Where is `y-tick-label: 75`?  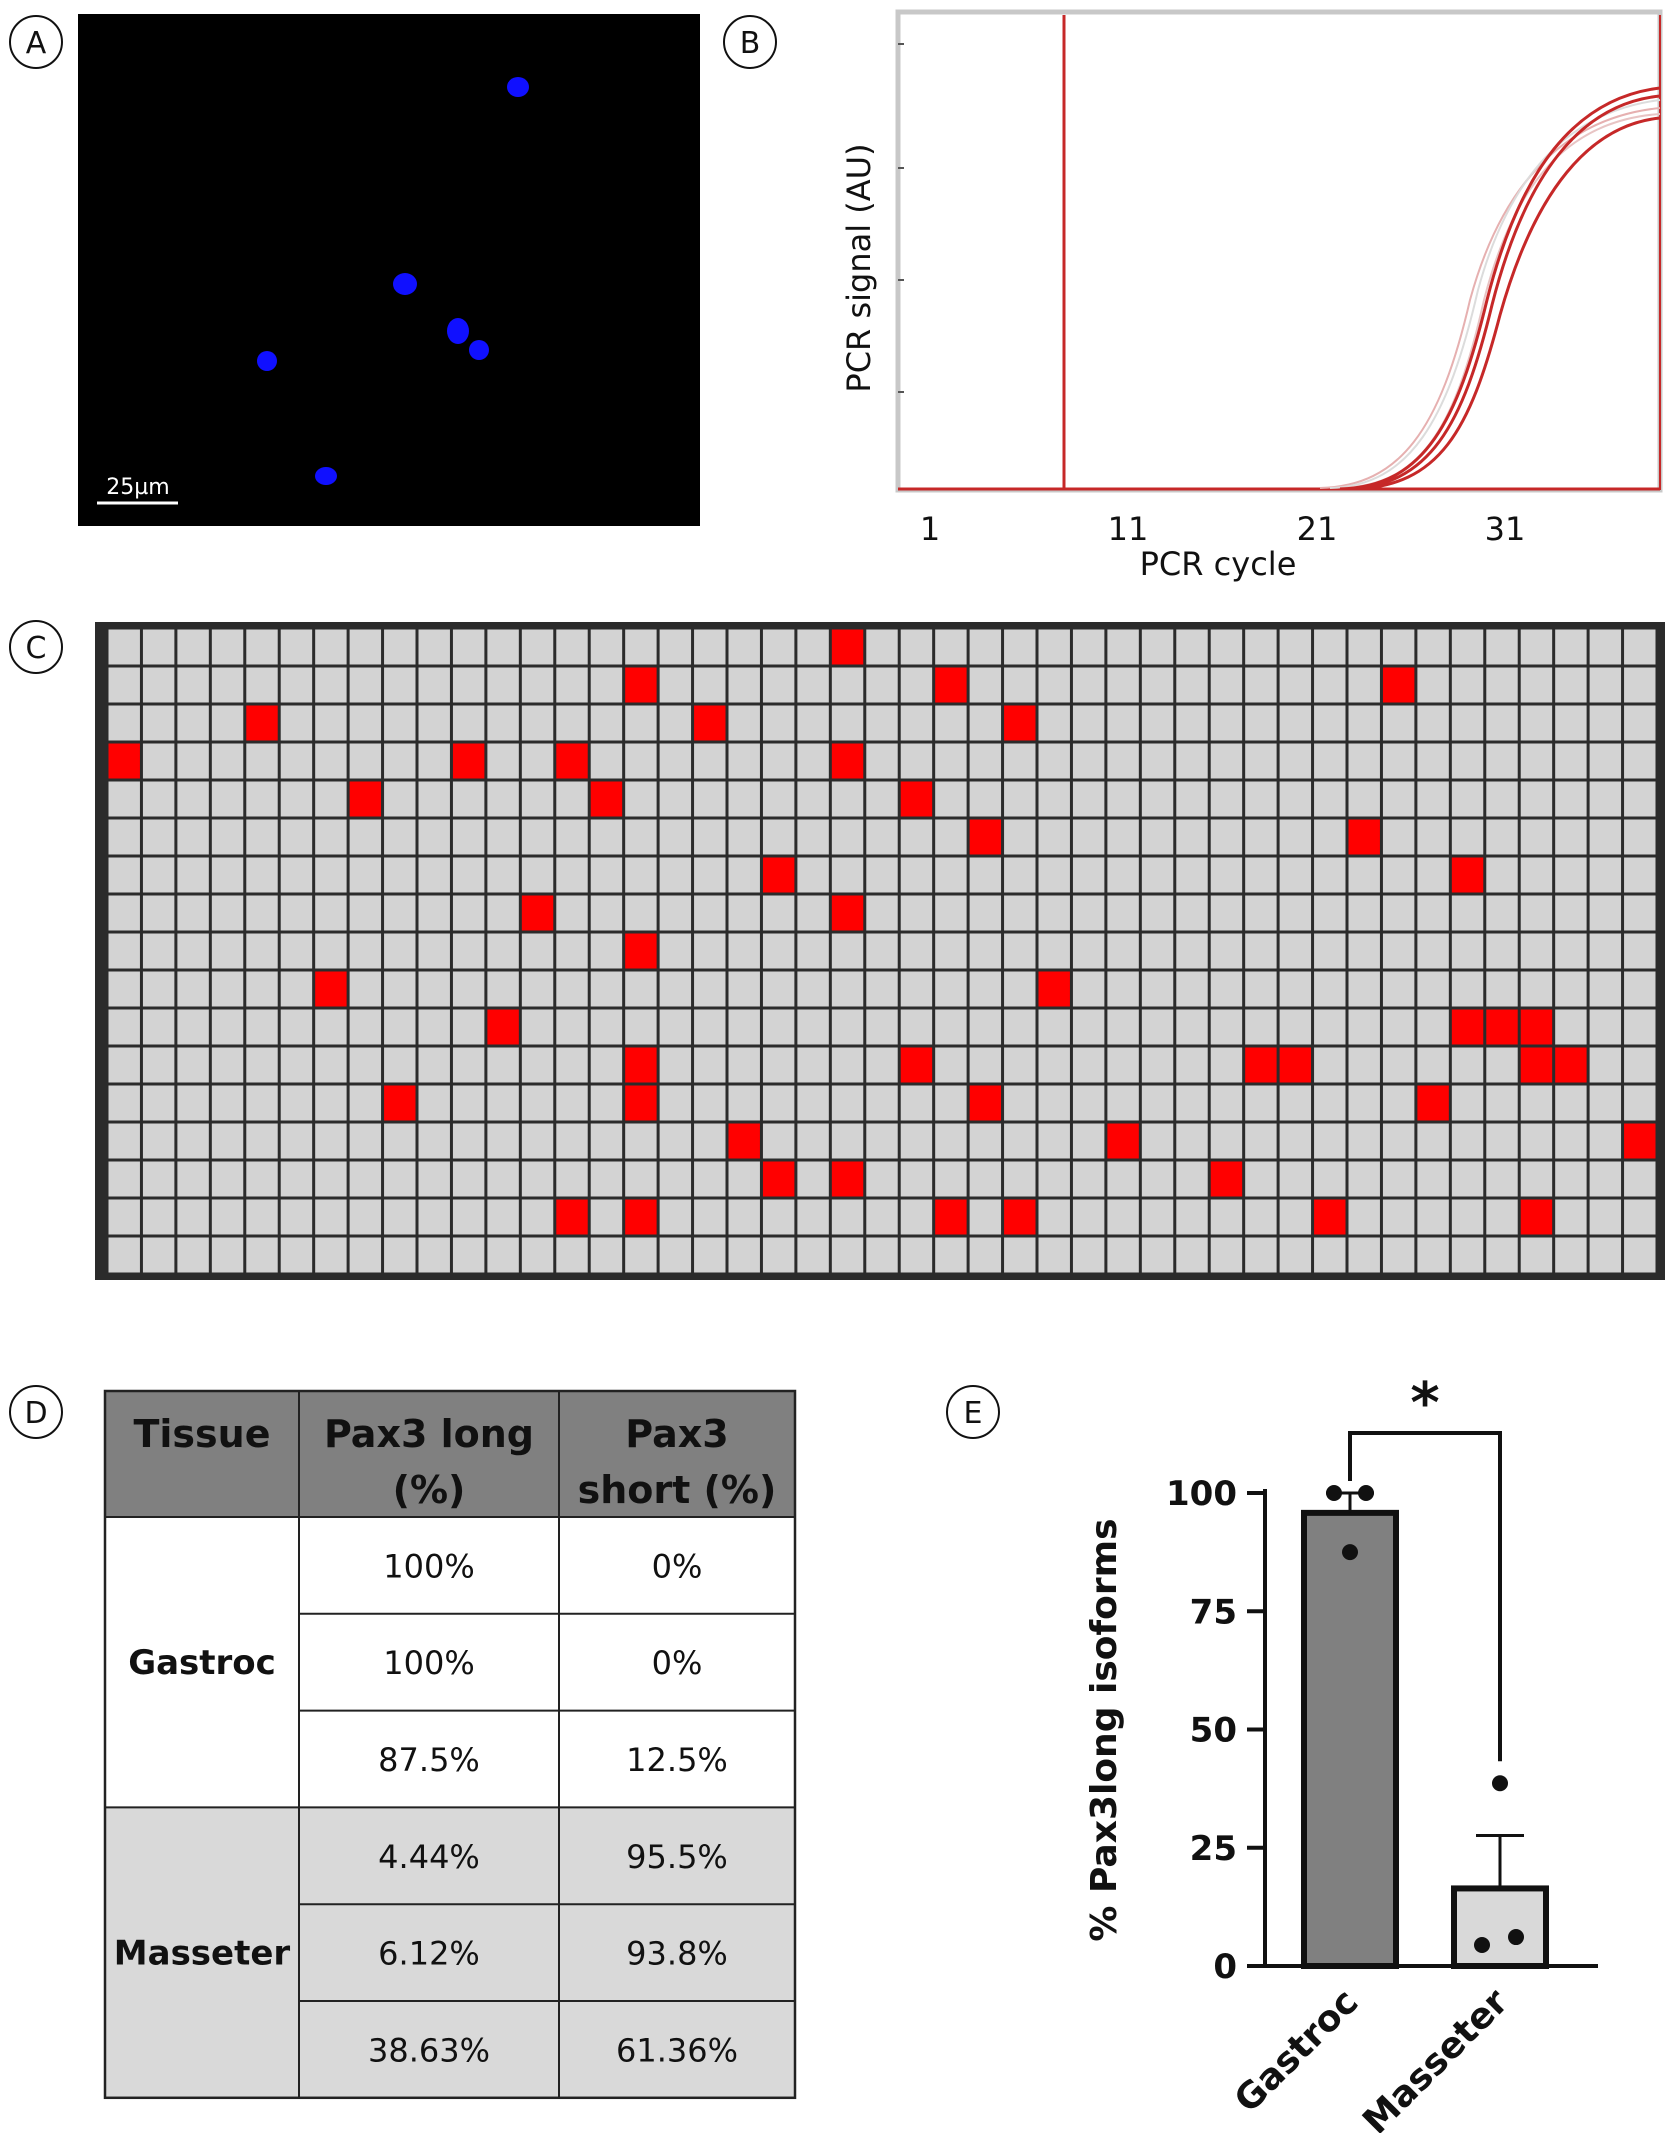
y-tick-label: 75 is located at coordinates (1213, 1612).